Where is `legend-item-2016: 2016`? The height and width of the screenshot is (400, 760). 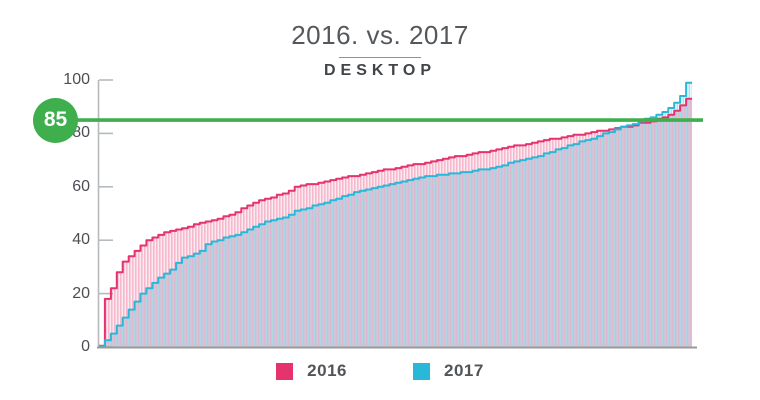 legend-item-2016: 2016 is located at coordinates (311, 371).